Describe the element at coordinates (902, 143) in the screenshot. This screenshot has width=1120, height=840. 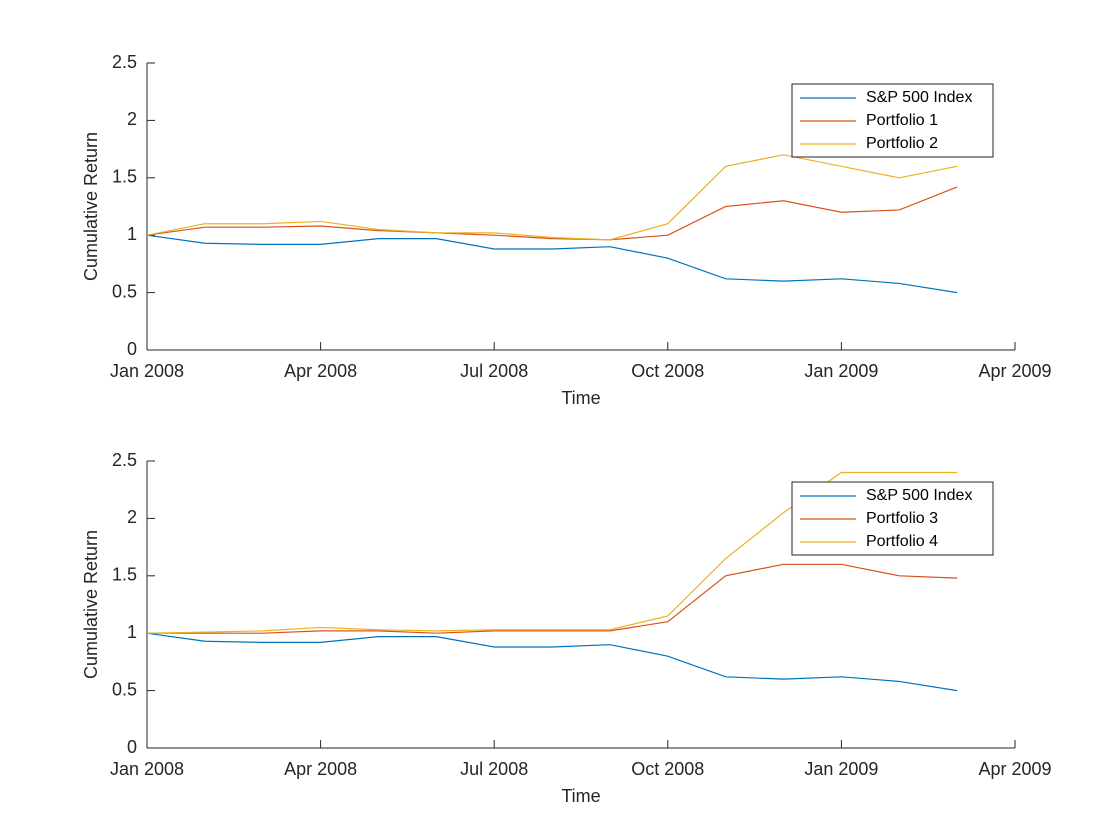
I see `legend-label: Portfolio 2` at that location.